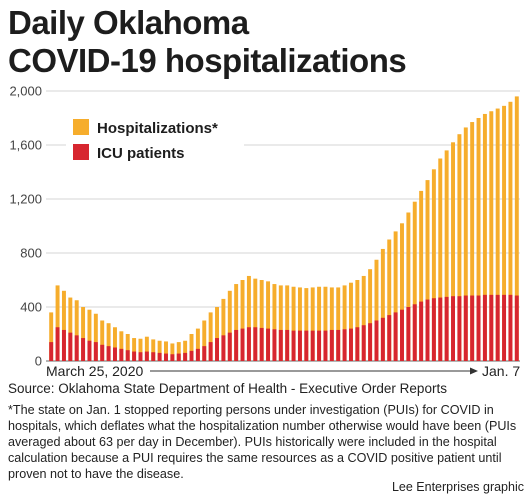  Describe the element at coordinates (501, 371) in the screenshot. I see `x-end-label: Jan. 7` at that location.